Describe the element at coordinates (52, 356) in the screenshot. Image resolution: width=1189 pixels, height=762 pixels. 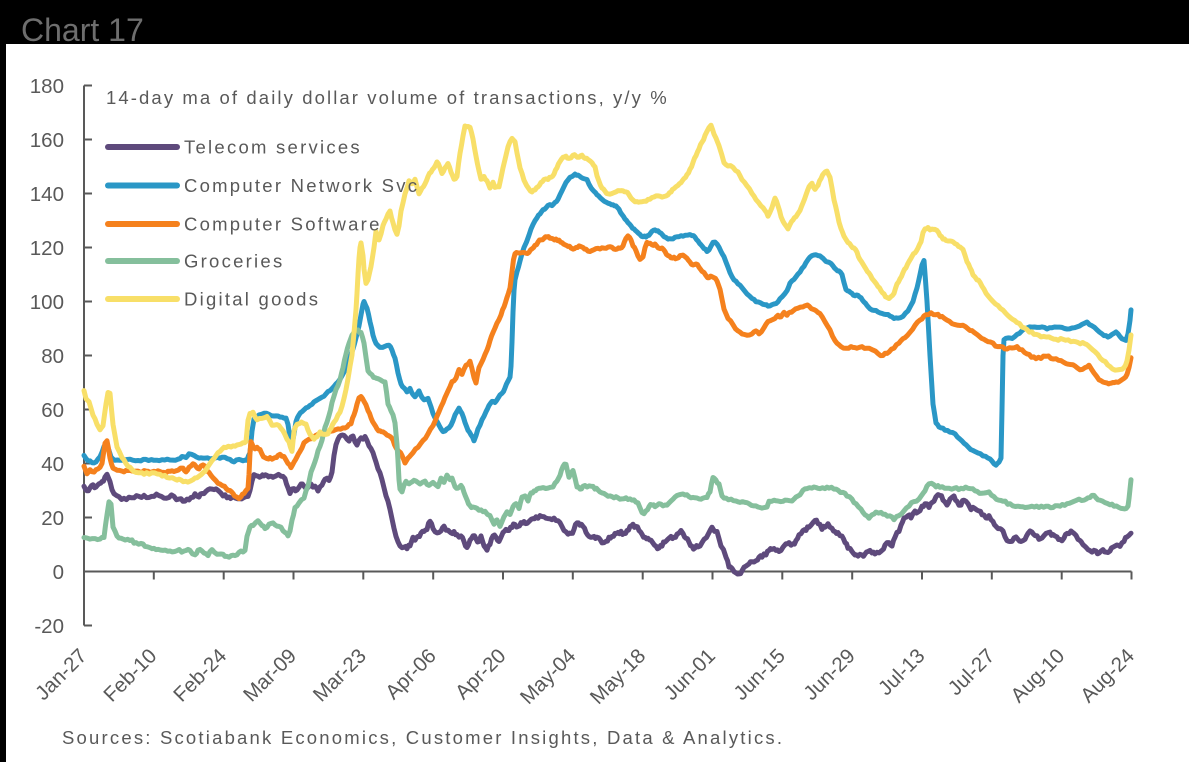
I see `svg-text: 80` at that location.